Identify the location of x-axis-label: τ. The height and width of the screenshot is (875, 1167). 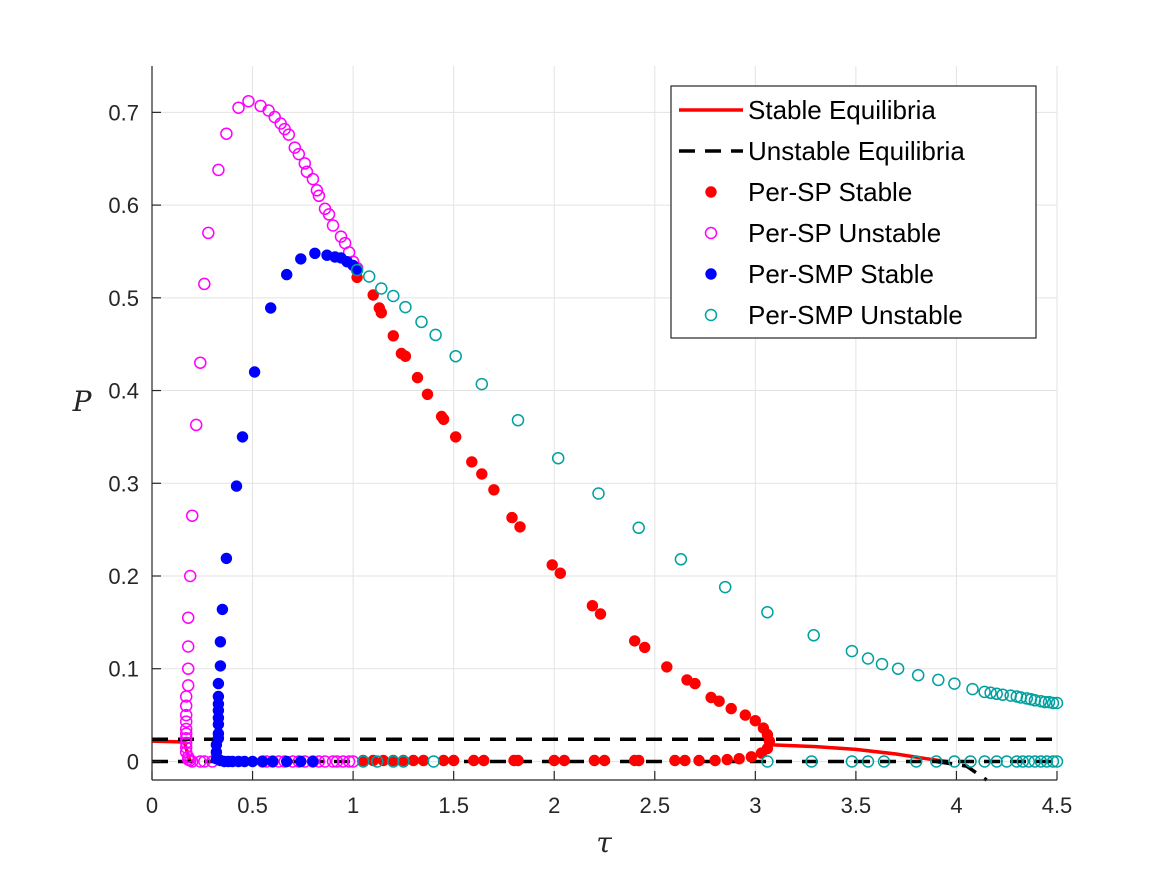
(604, 842).